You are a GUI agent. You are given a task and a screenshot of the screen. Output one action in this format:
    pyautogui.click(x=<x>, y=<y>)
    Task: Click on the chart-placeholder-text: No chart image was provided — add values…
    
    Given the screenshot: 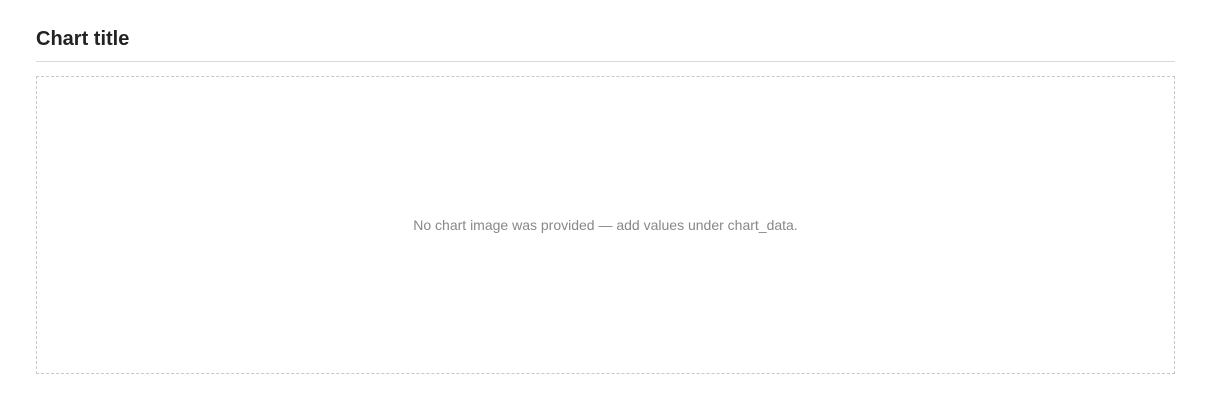 What is the action you would take?
    pyautogui.click(x=605, y=225)
    